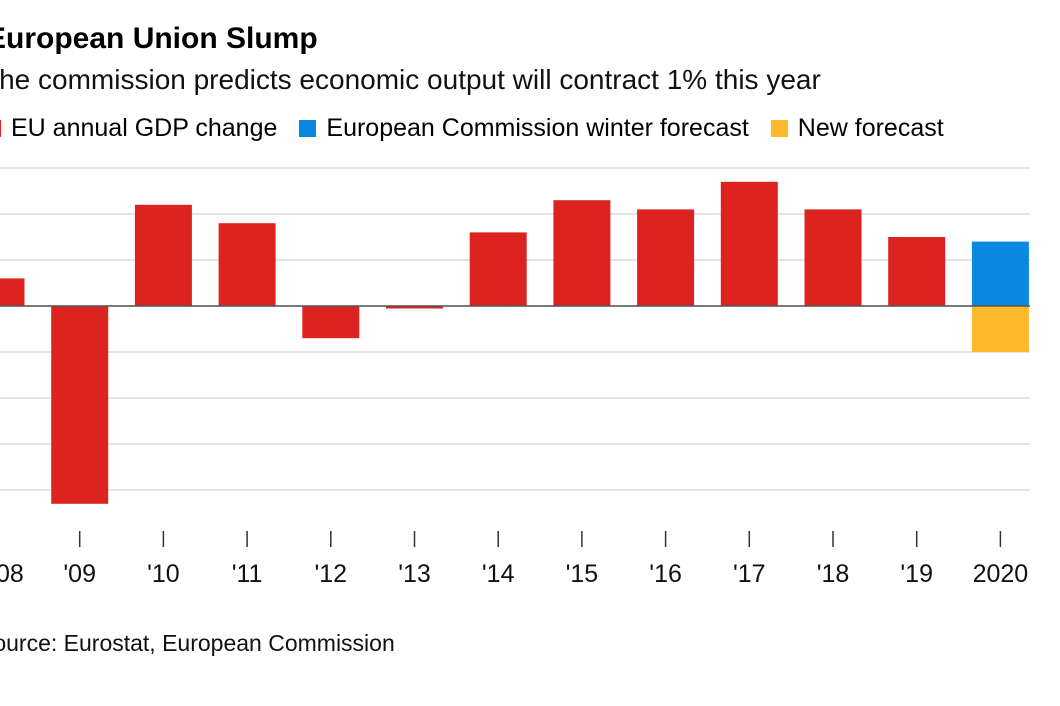 This screenshot has height=706, width=1060. I want to click on legend-item-gdp: EU annual GDP change, so click(138, 128).